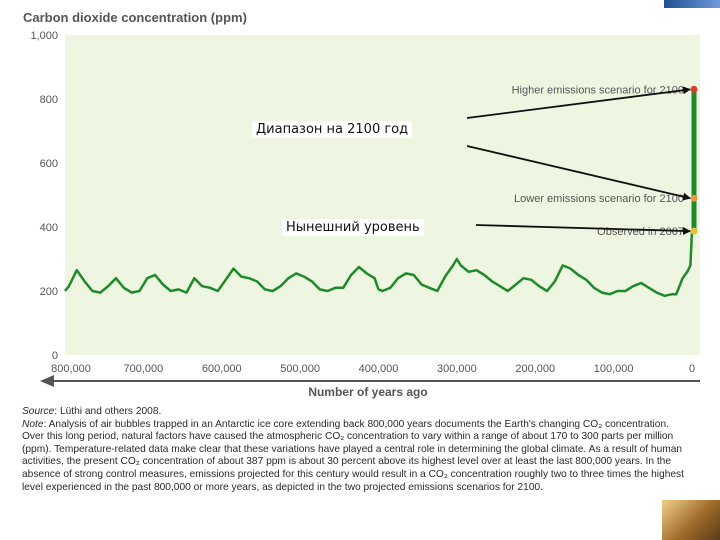  I want to click on y-tick-label: 600, so click(49, 164).